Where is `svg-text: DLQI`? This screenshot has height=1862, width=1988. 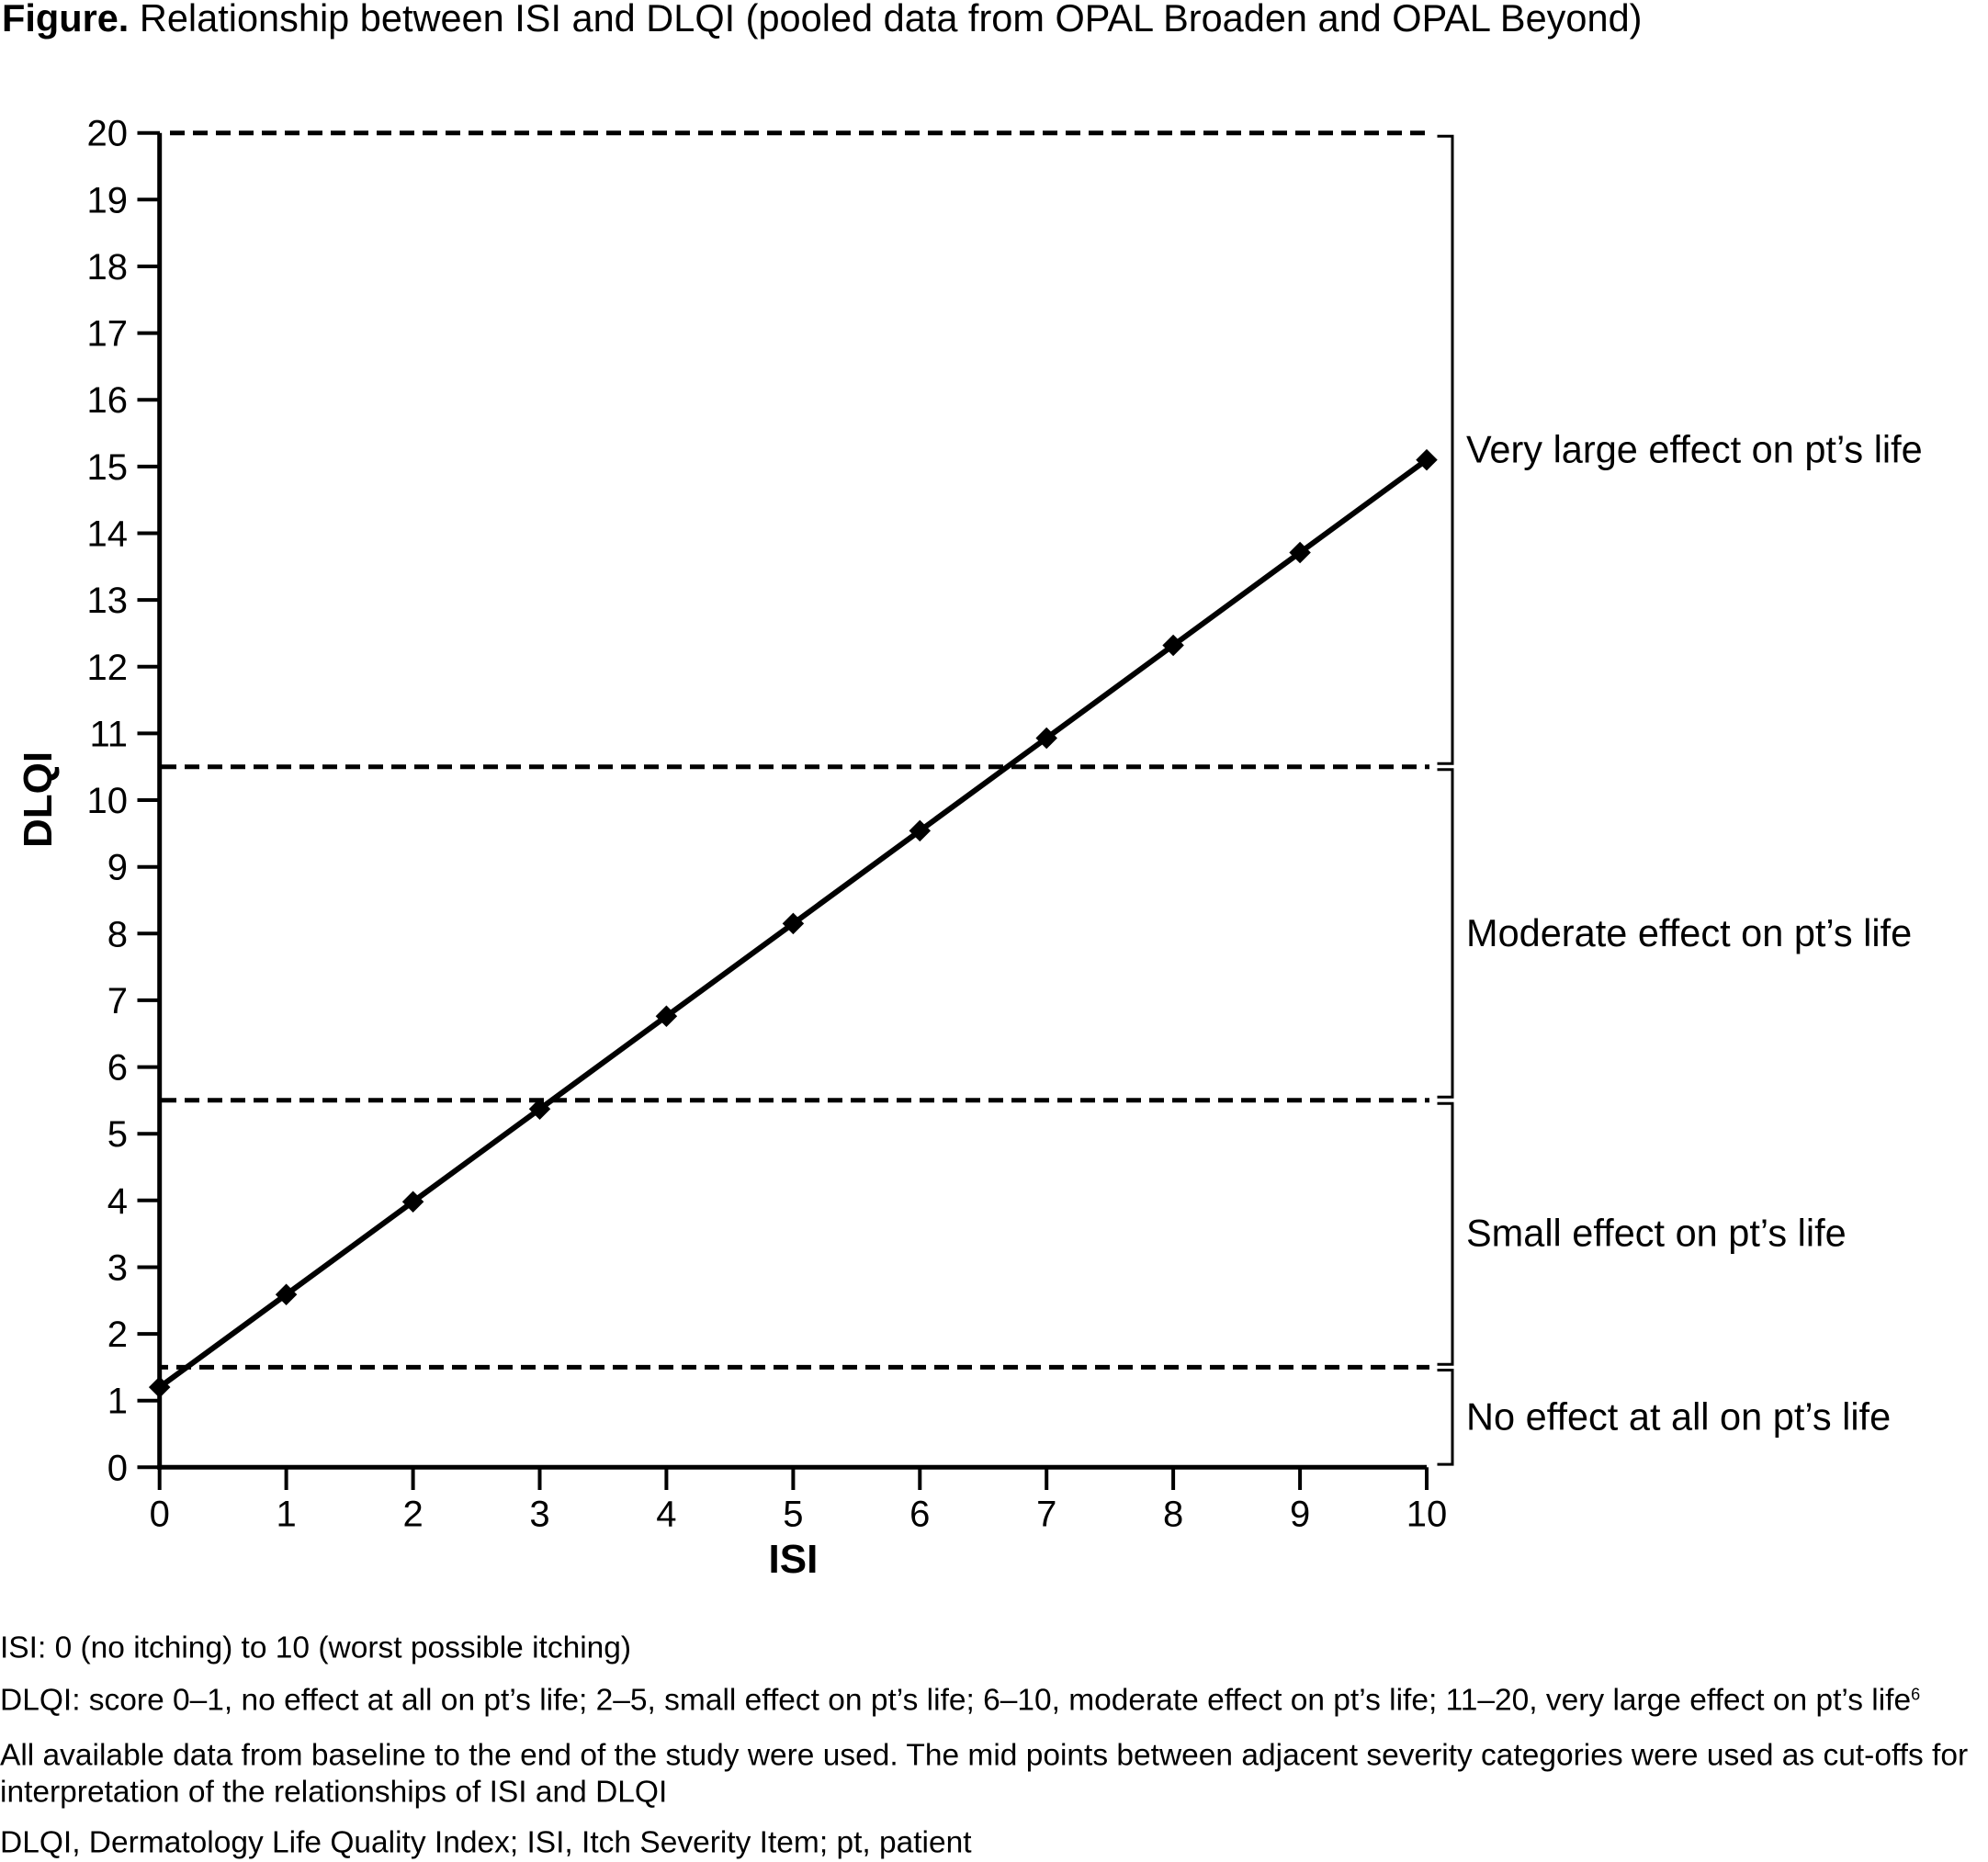
svg-text: DLQI is located at coordinates (38, 799).